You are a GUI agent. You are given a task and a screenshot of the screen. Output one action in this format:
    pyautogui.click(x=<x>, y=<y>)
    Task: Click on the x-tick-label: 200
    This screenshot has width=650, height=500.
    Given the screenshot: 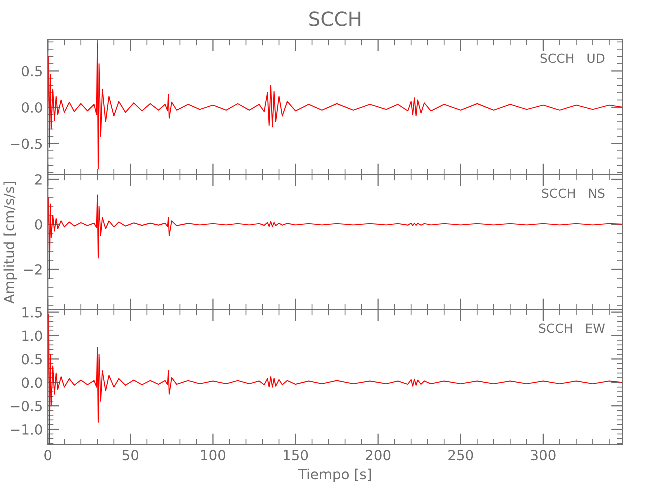 What is the action you would take?
    pyautogui.click(x=378, y=455)
    